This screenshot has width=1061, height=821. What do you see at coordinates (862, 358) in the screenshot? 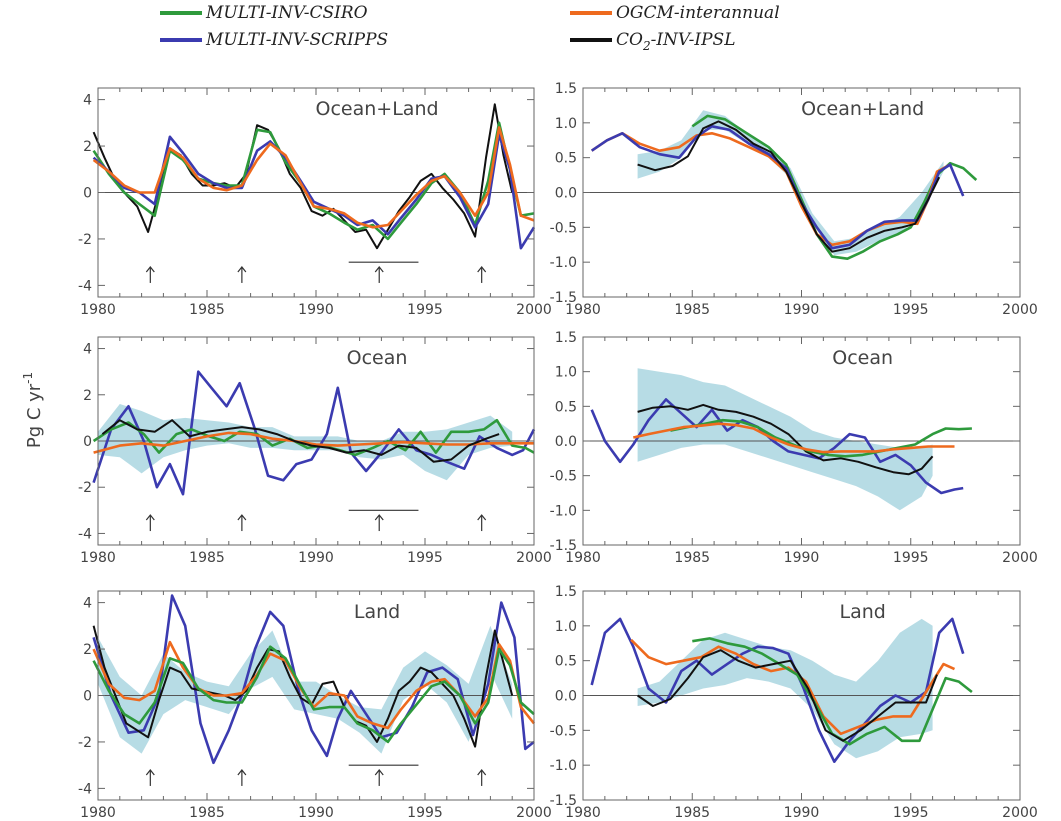
I see `panel-title: Ocean` at bounding box center [862, 358].